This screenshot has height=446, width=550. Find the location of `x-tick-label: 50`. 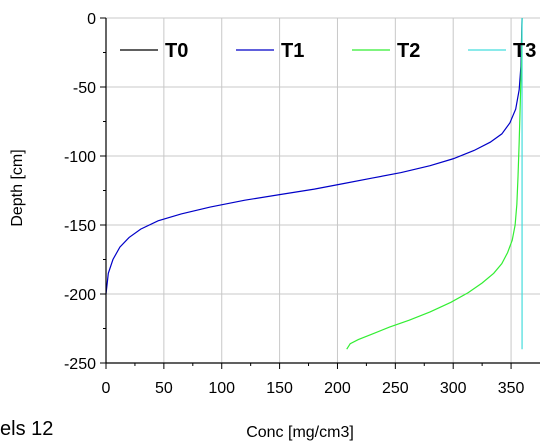

x-tick-label: 50 is located at coordinates (164, 388).